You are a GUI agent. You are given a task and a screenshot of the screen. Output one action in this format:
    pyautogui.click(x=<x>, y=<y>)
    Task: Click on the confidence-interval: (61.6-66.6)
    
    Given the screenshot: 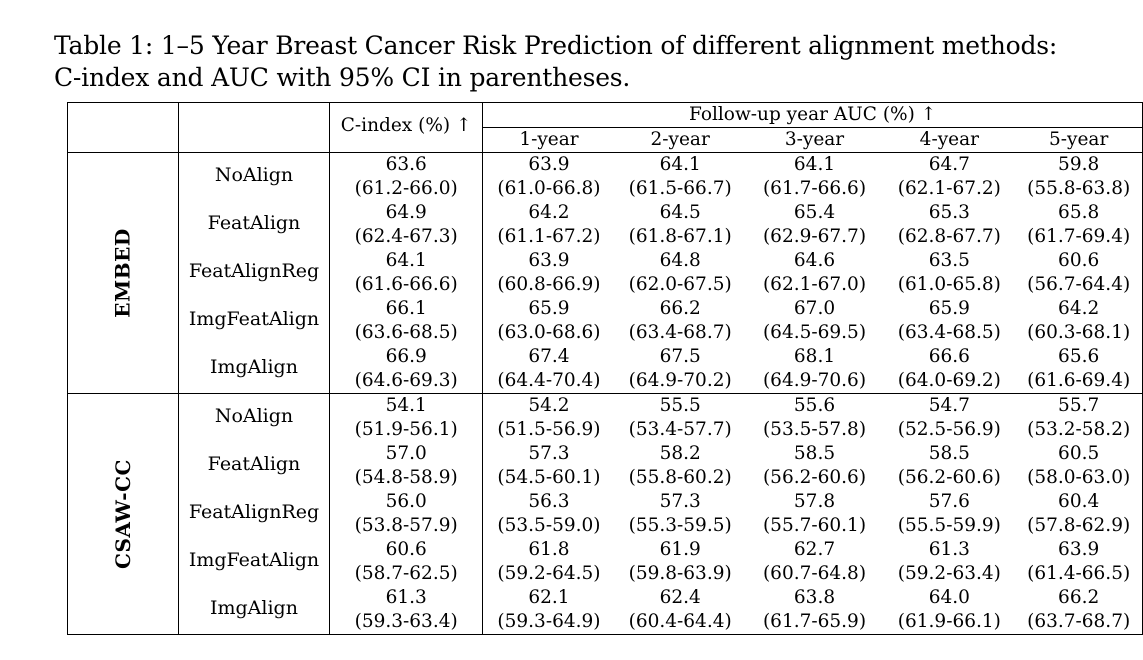 What is the action you would take?
    pyautogui.click(x=406, y=284)
    